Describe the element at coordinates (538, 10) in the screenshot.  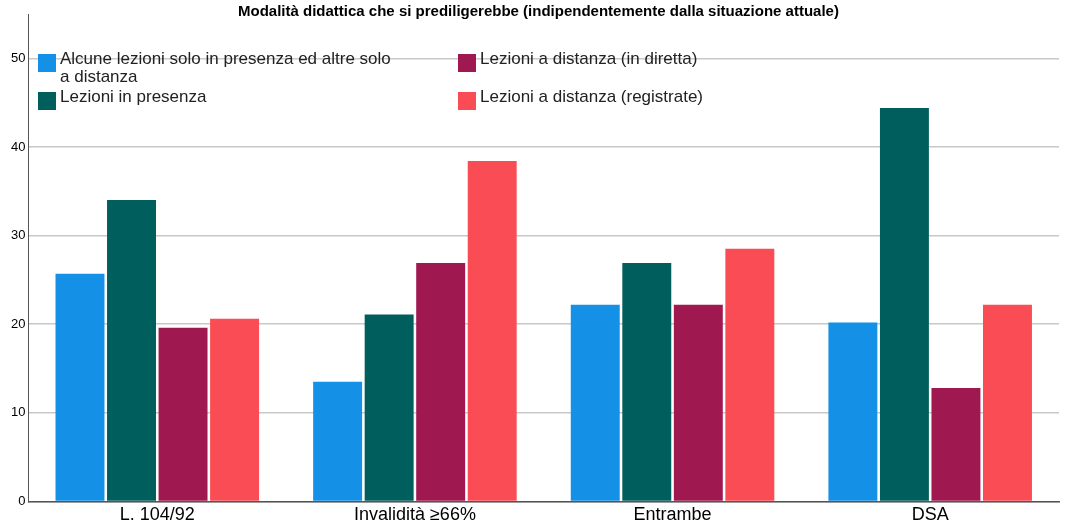
I see `chart-title: Modalità didattica che si prediligerebbe (indipendentemente dalla situazione attuale)` at that location.